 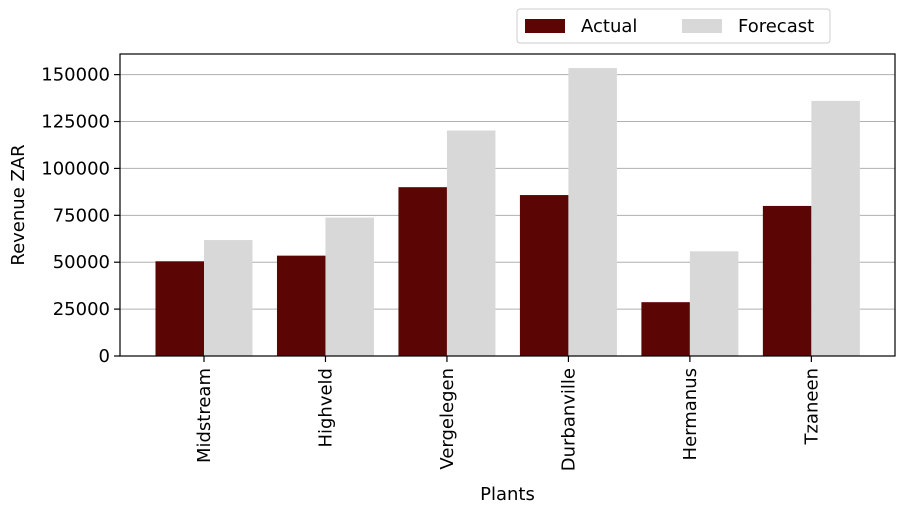 I want to click on legend-swatch-actual, so click(x=545, y=26).